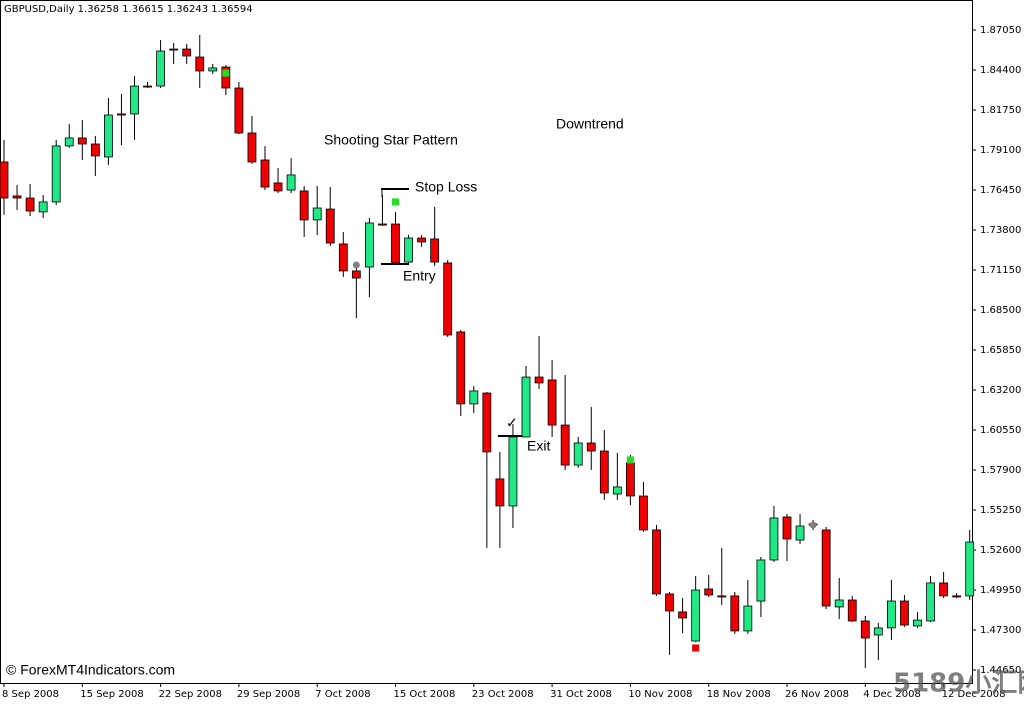  Describe the element at coordinates (892, 694) in the screenshot. I see `x-tick-label: 4 Dec 2008` at that location.